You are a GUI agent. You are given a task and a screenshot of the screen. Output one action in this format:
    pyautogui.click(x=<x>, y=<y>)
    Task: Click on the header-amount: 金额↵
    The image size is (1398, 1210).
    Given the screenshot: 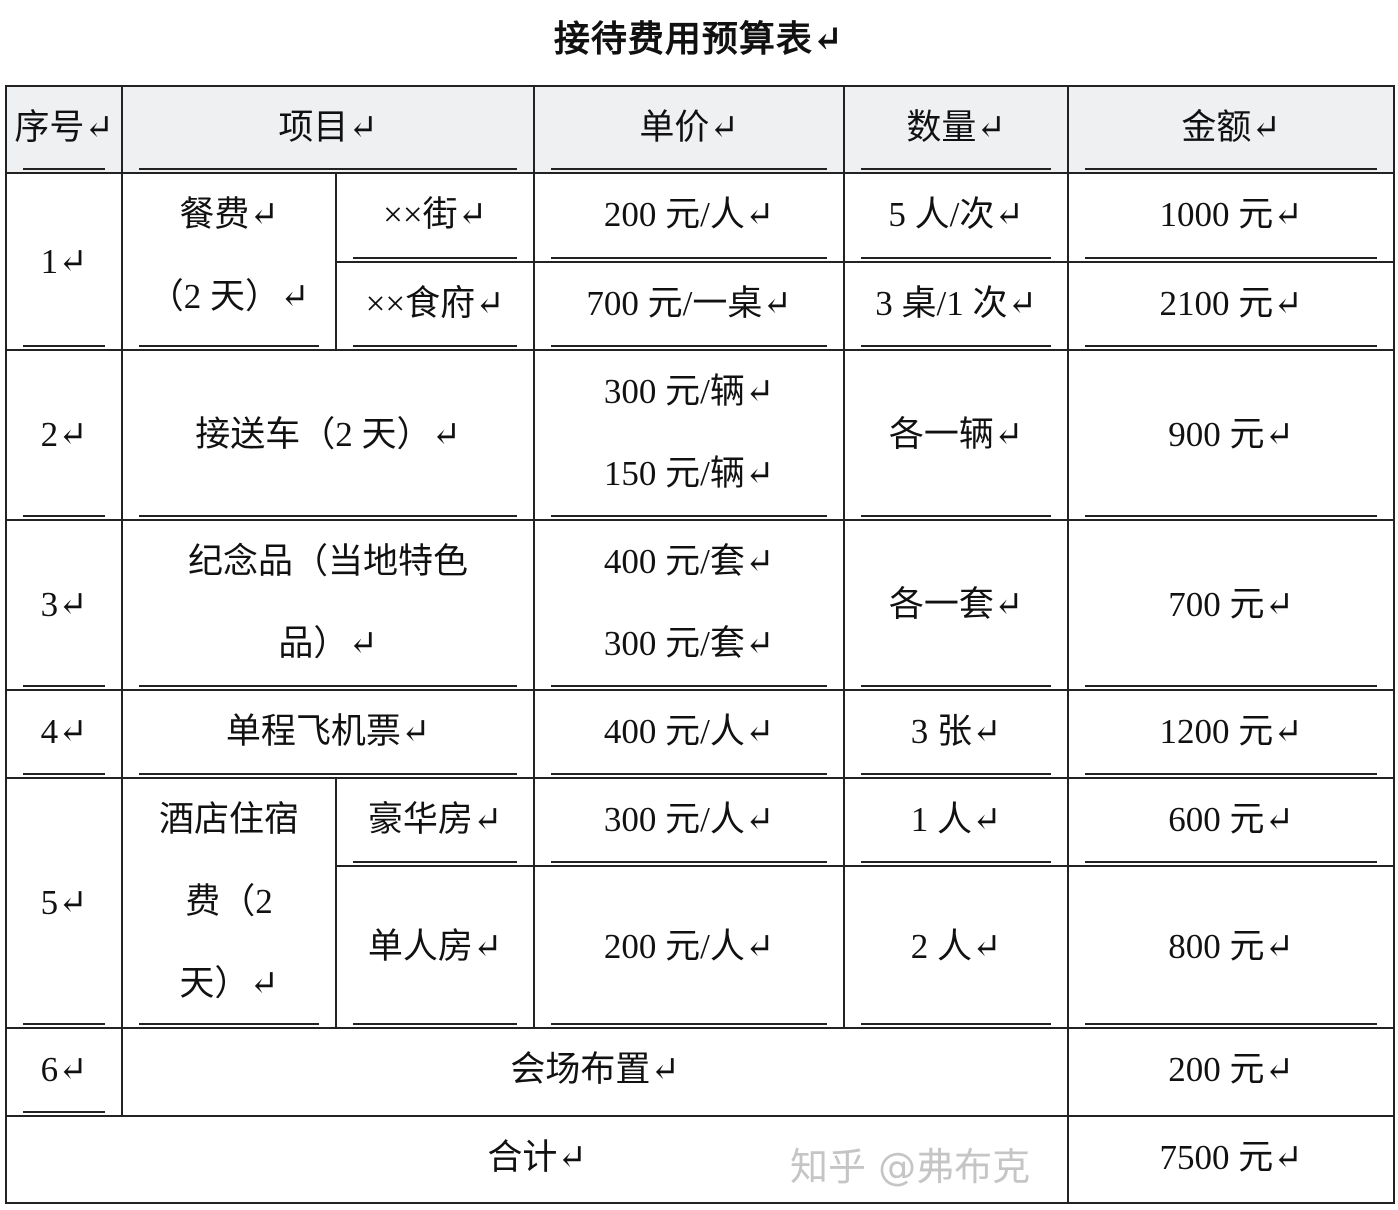 What is the action you would take?
    pyautogui.click(x=1231, y=129)
    